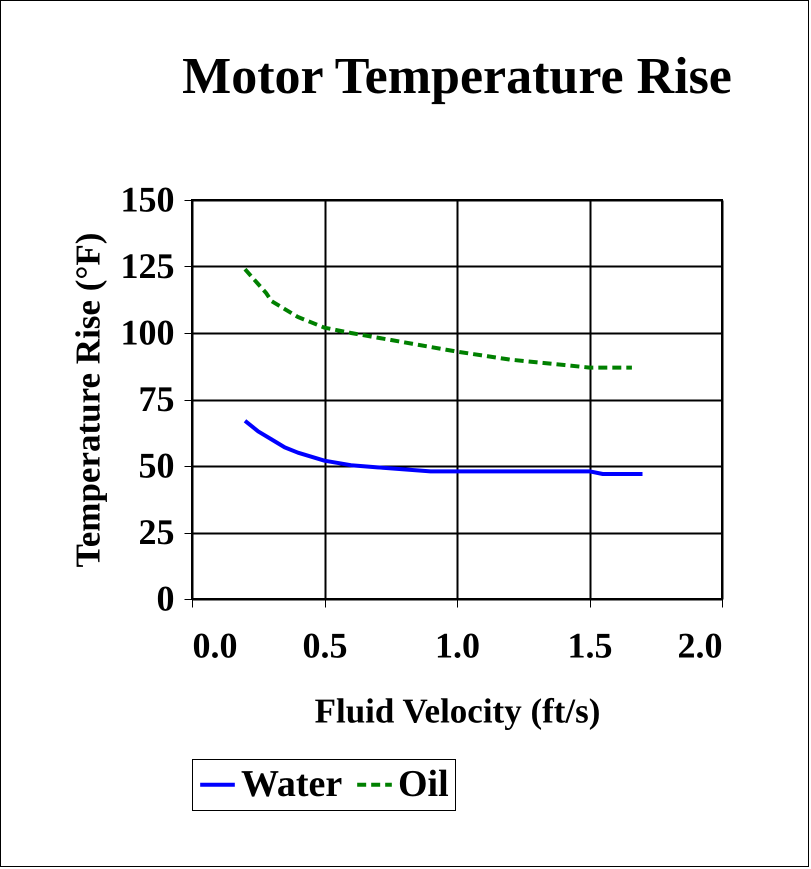 This screenshot has width=811, height=869. I want to click on x-tick-label: 0.5, so click(325, 646).